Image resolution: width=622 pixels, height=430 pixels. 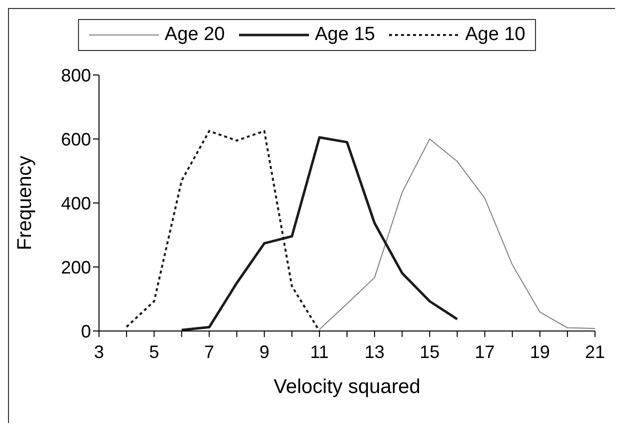 I want to click on x-tick-label: 7, so click(x=209, y=352).